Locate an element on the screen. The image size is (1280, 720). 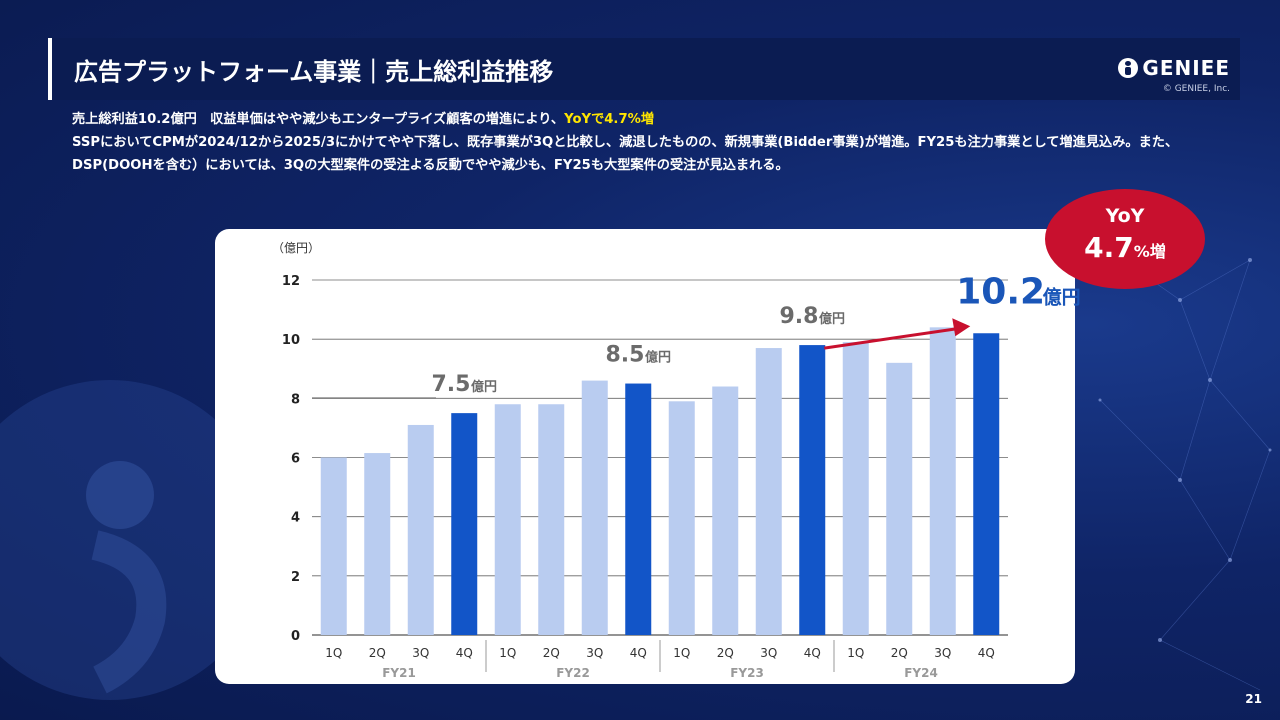
fiscal-year-label: FY23 is located at coordinates (747, 673).